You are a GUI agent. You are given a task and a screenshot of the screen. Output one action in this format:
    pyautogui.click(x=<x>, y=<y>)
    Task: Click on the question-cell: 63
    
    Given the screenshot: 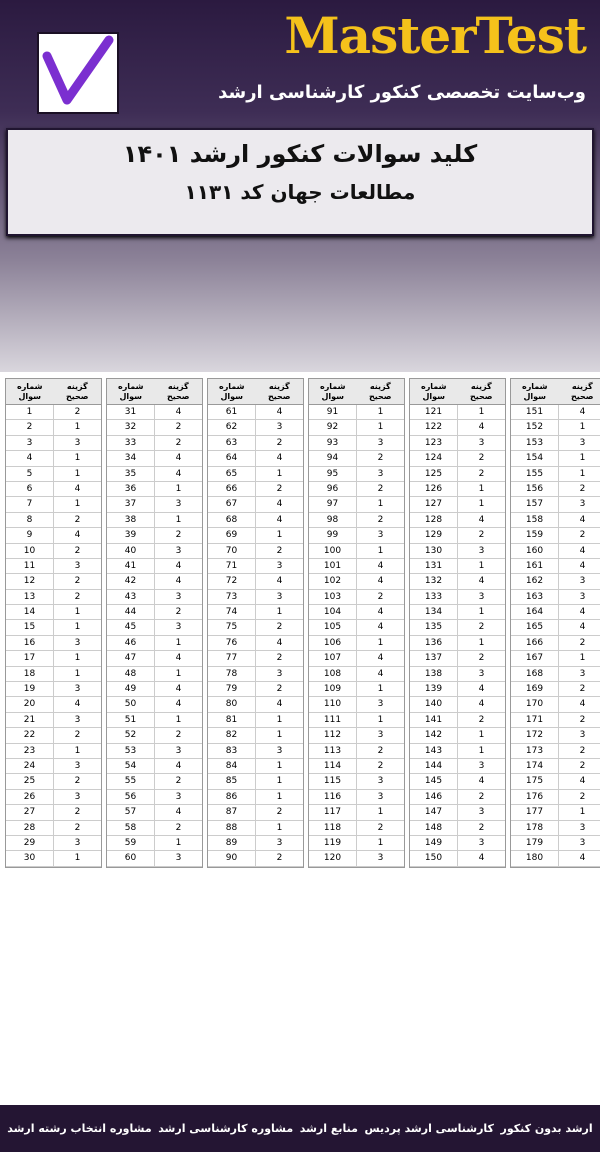 What is the action you would take?
    pyautogui.click(x=232, y=443)
    